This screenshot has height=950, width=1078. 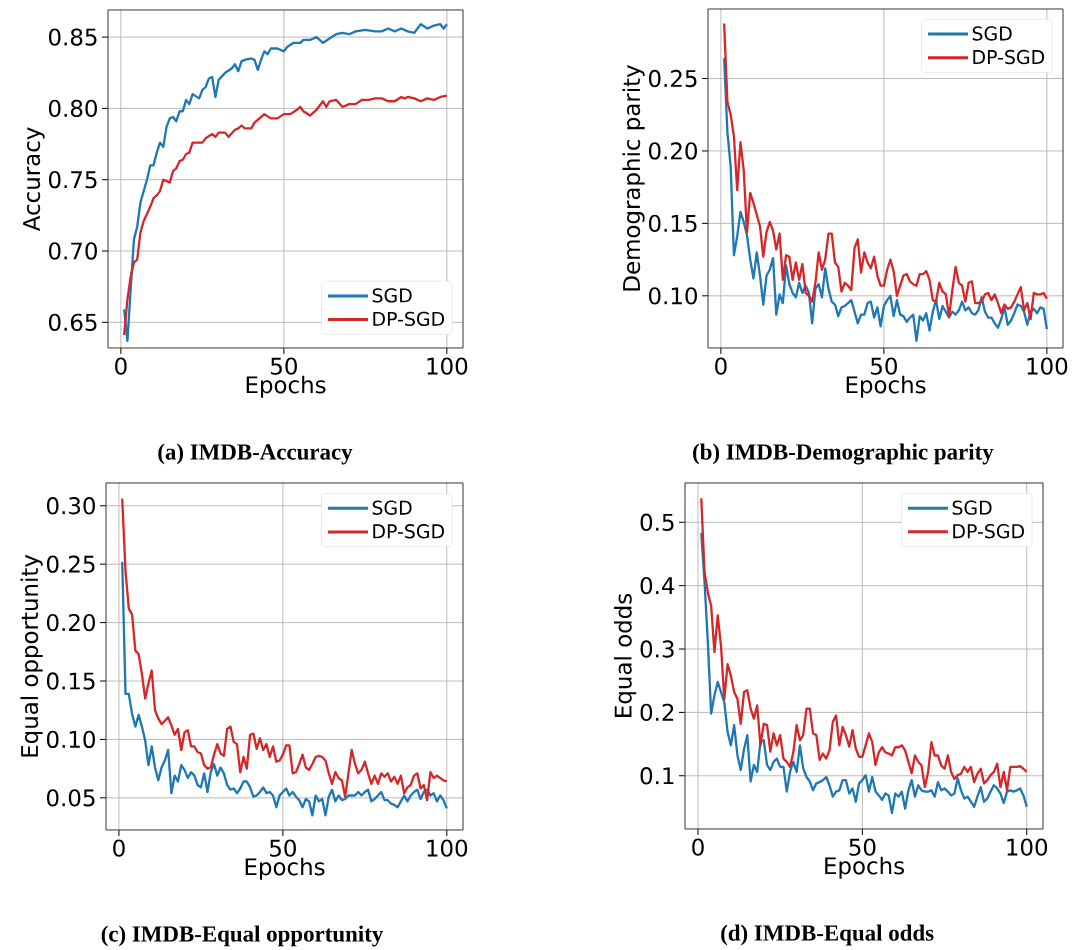 What do you see at coordinates (72, 322) in the screenshot?
I see `y-tick-label: 0.65` at bounding box center [72, 322].